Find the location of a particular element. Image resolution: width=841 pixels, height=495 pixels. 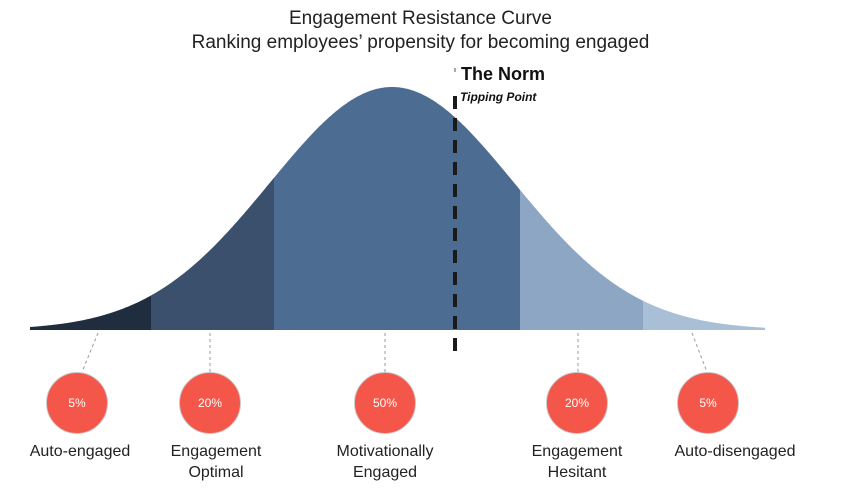

label-line: Auto-disengaged is located at coordinates (735, 451).